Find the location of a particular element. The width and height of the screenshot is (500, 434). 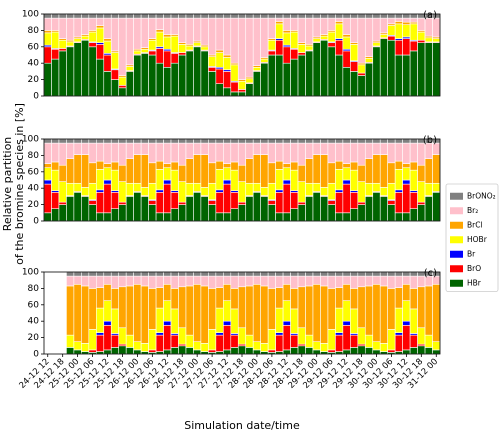

y-tick-label: 80 is located at coordinates (34, 156).